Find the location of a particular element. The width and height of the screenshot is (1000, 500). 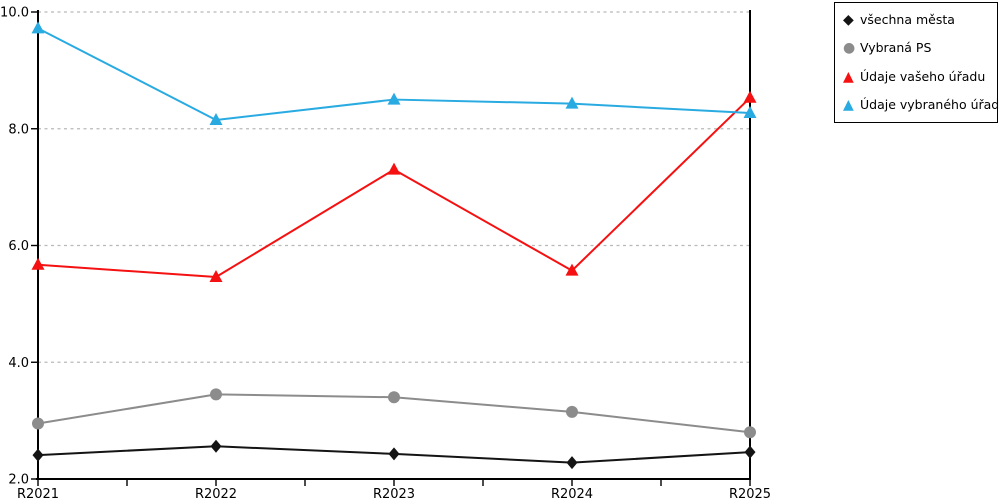

y-tick-label: 6.0 is located at coordinates (18, 246).